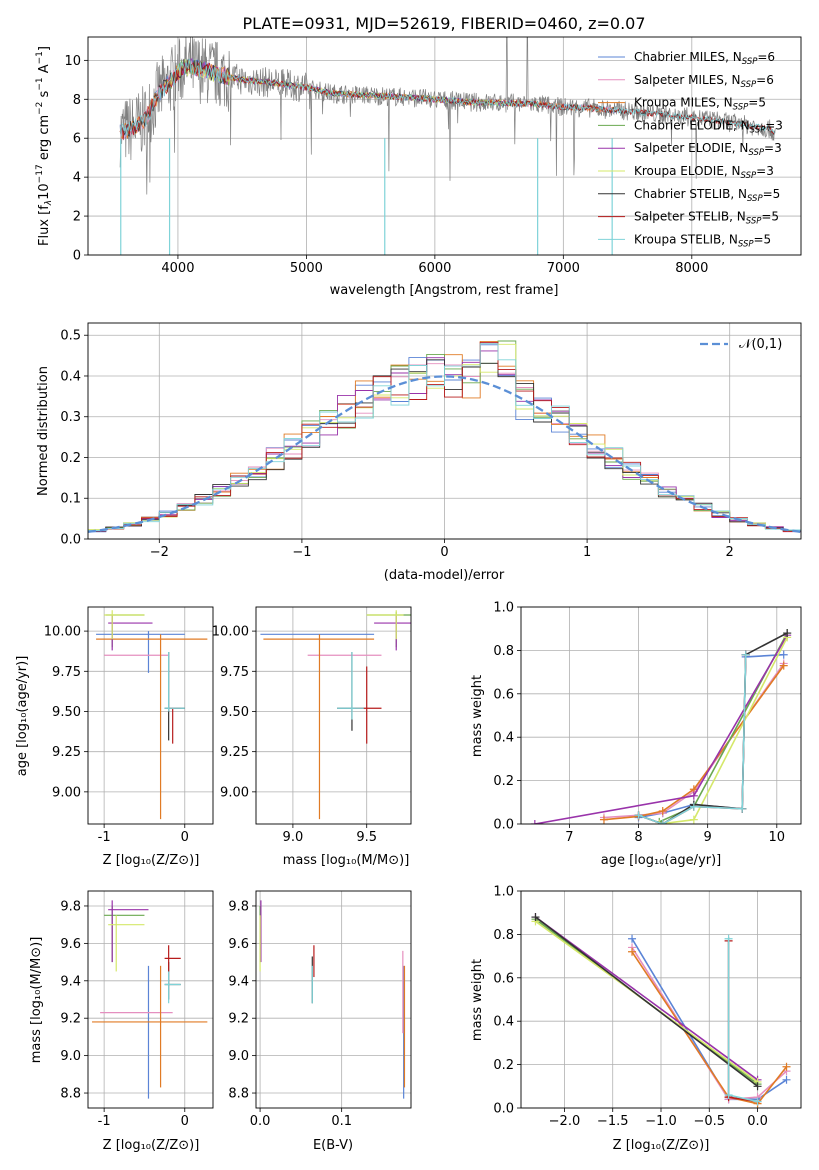 The height and width of the screenshot is (1170, 819). Describe the element at coordinates (503, 608) in the screenshot. I see `weight_age-y-tick-label: 1.0` at that location.